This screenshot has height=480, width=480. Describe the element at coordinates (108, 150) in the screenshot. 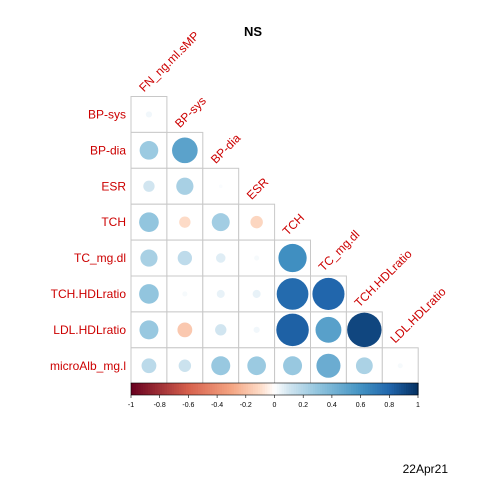

I see `row-label: BP-dia` at that location.